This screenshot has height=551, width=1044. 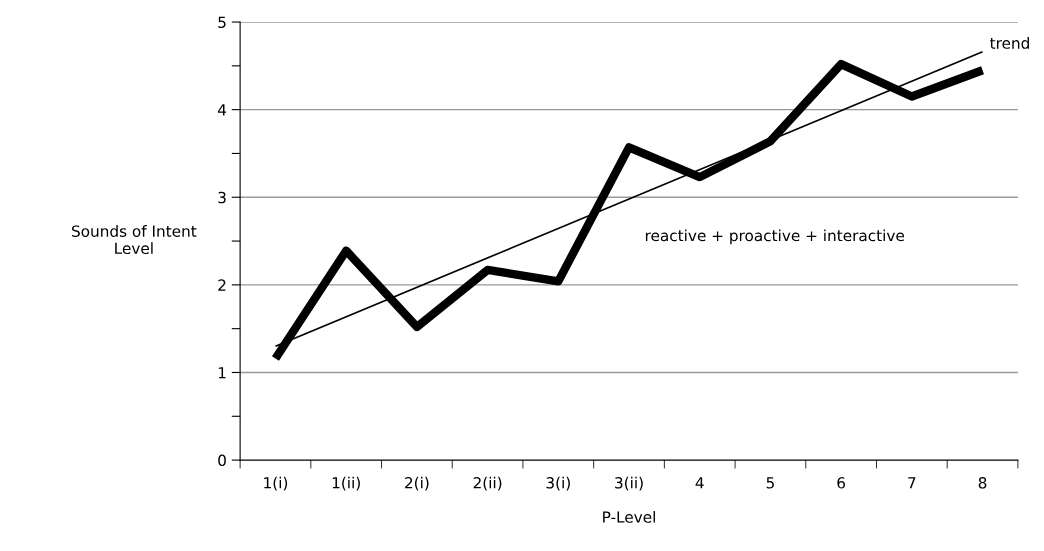 What do you see at coordinates (629, 516) in the screenshot?
I see `x-axis-title: P-Level` at bounding box center [629, 516].